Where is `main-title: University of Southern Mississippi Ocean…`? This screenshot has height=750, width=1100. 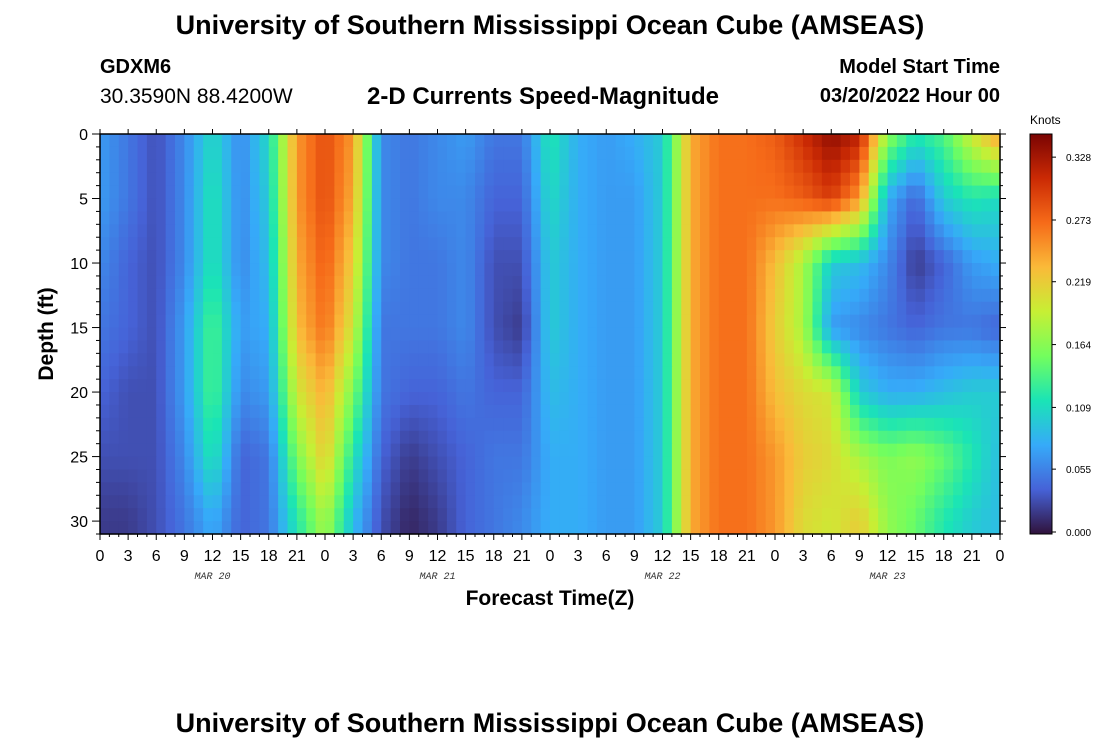 main-title: University of Southern Mississippi Ocean… is located at coordinates (550, 25).